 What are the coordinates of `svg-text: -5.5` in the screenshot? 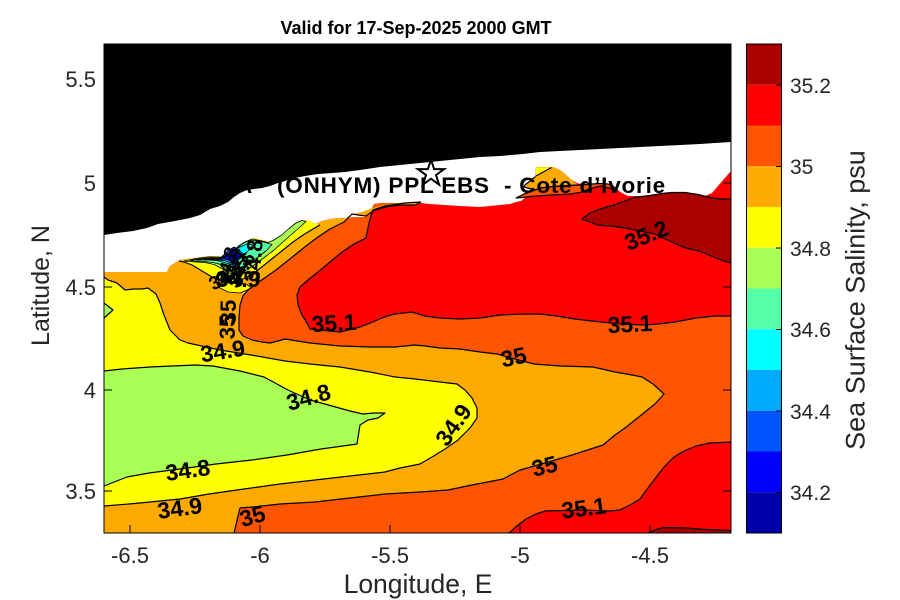 It's located at (390, 555).